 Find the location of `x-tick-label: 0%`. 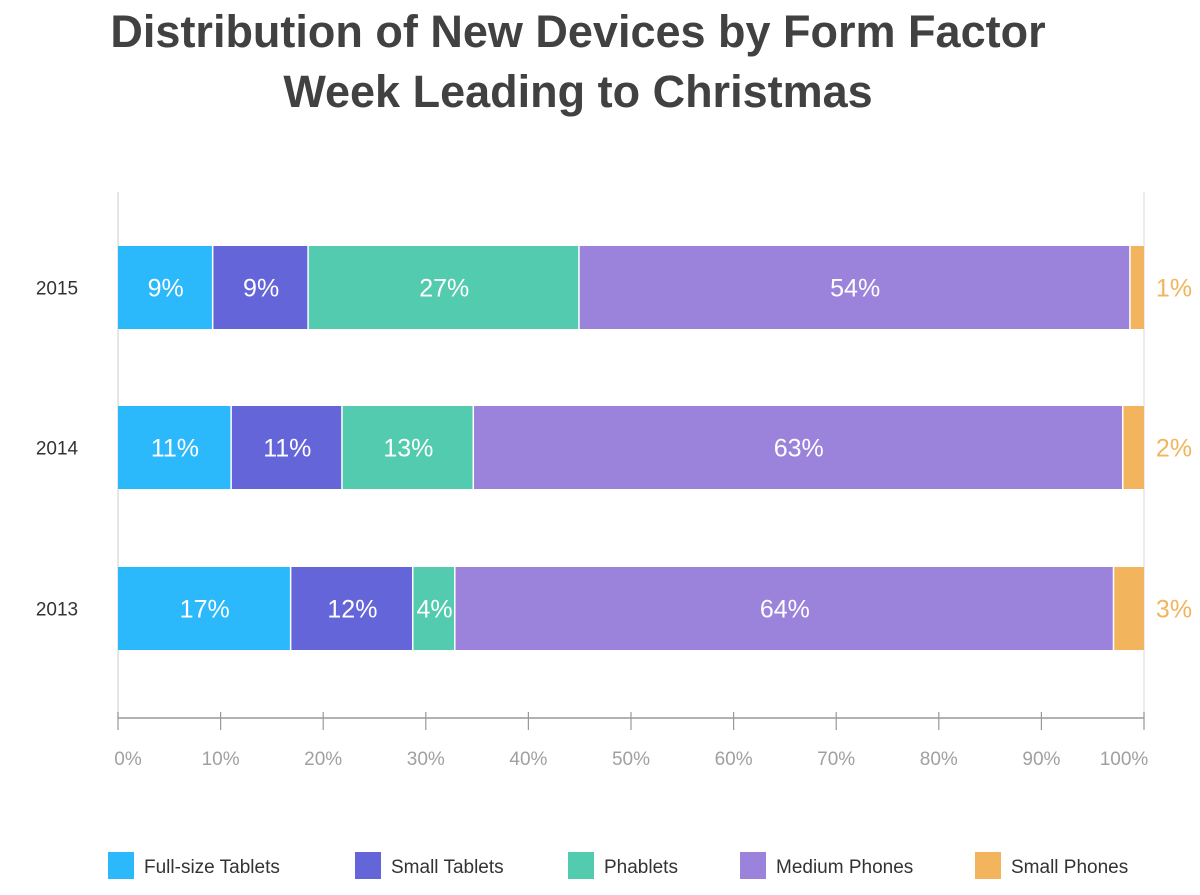

x-tick-label: 0% is located at coordinates (128, 759).